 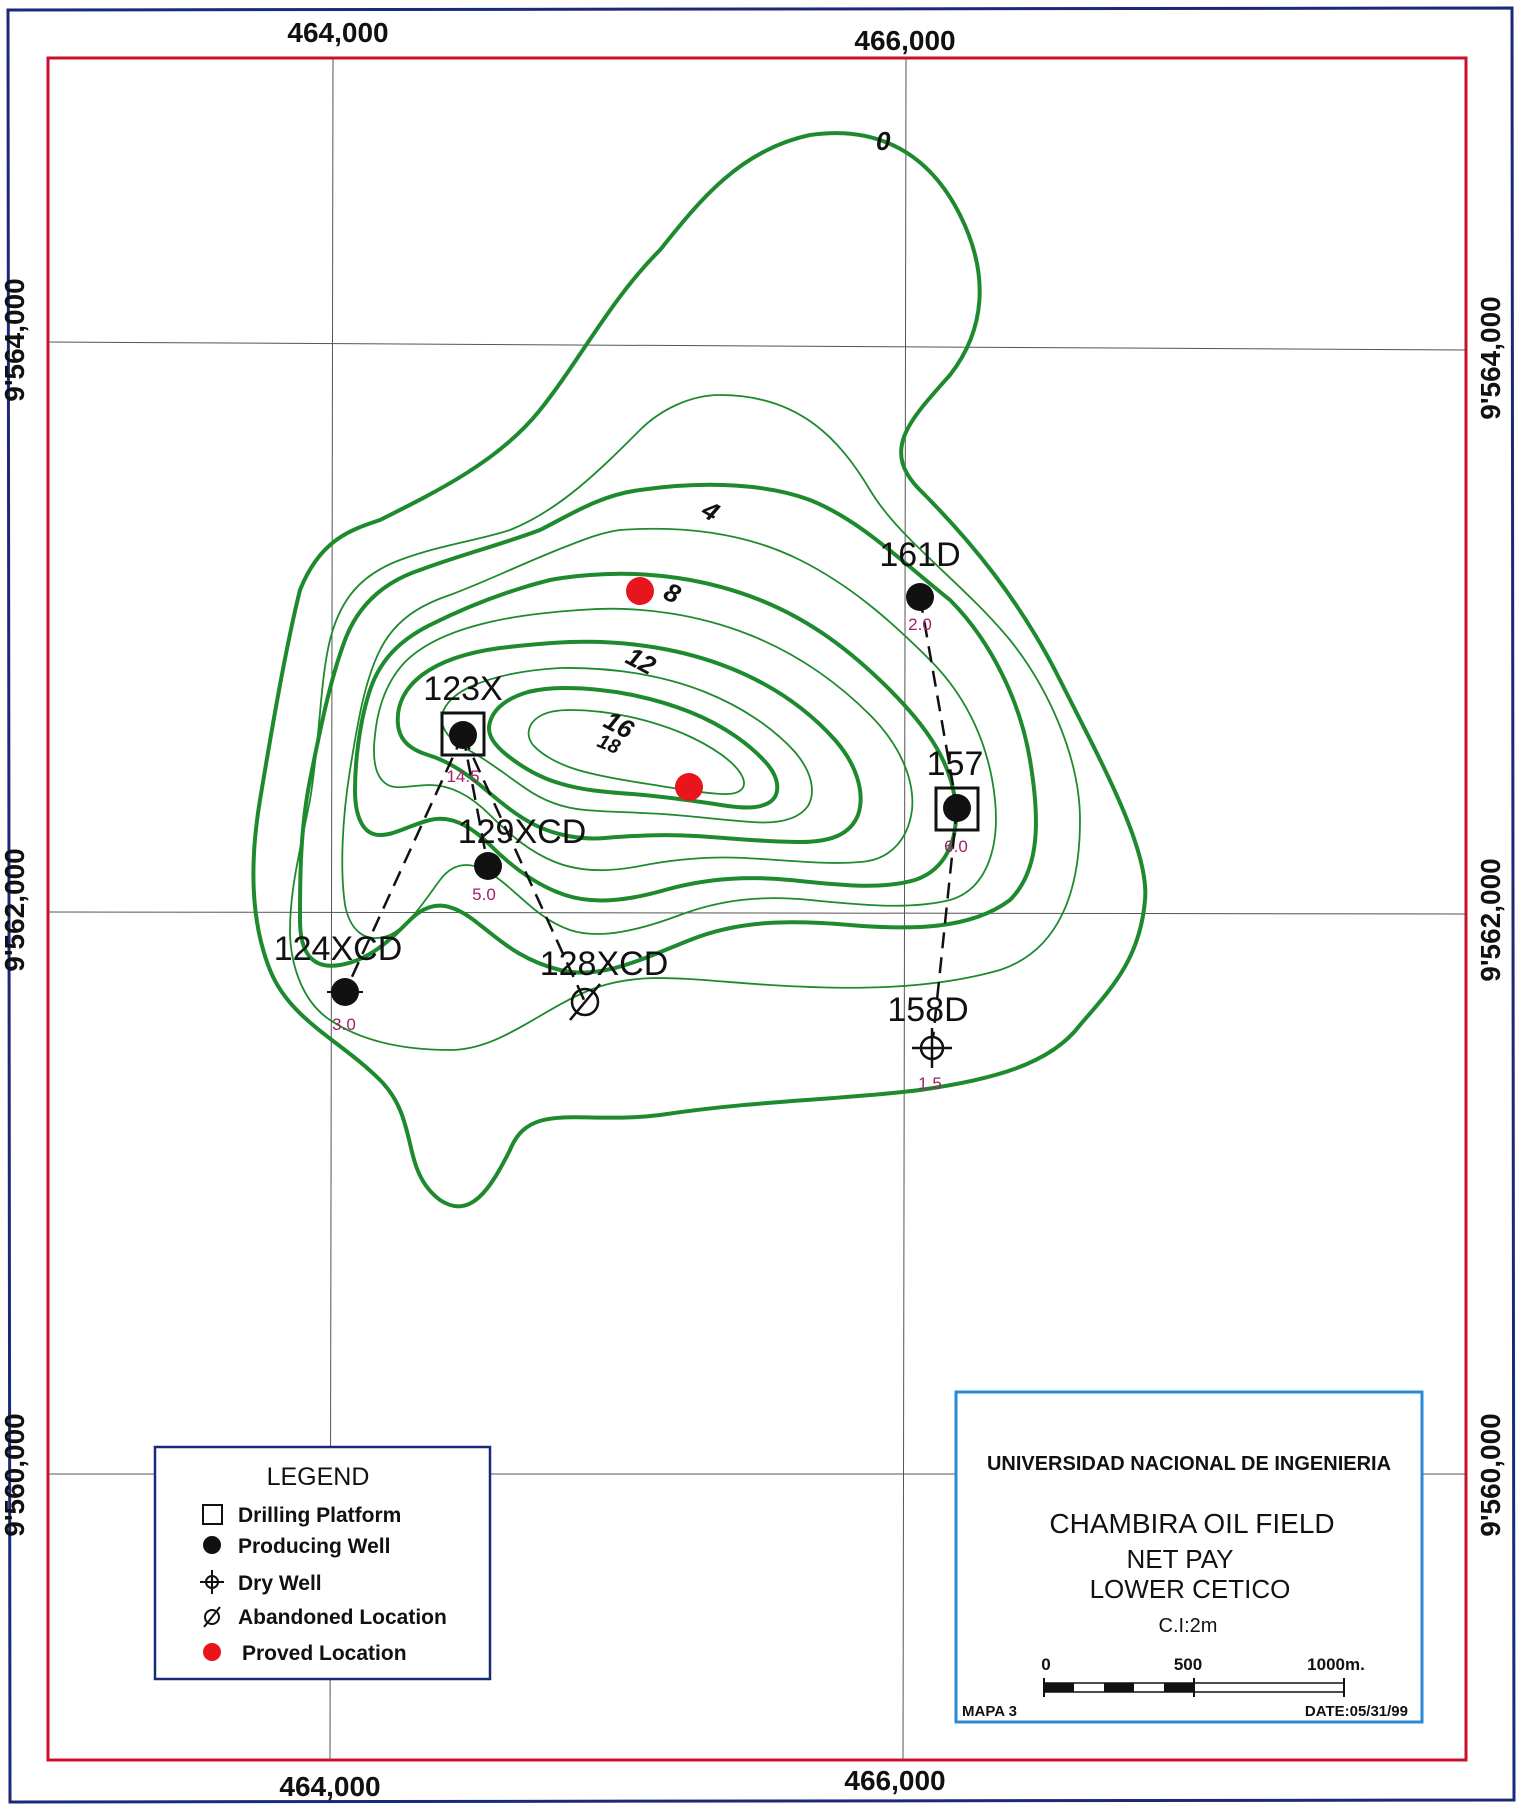 I want to click on contour-label-0: 0, so click(x=883, y=141).